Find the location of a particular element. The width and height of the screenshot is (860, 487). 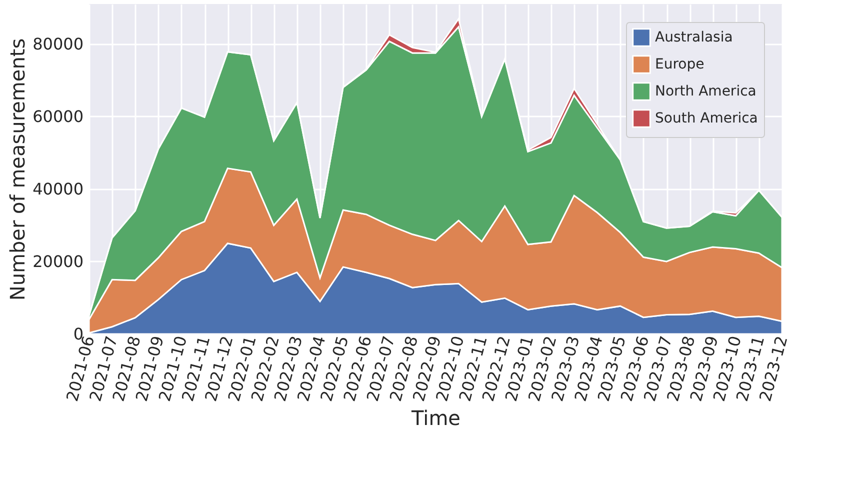

legend-label: Australasia is located at coordinates (694, 38).